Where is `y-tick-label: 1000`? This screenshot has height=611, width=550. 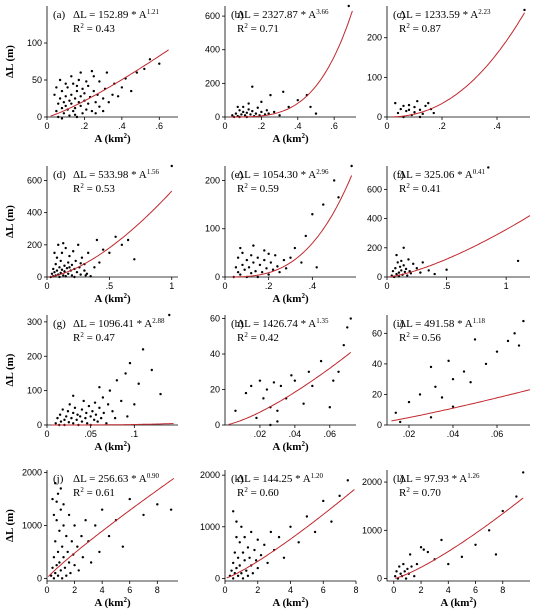 y-tick-label: 1000 is located at coordinates (372, 530).